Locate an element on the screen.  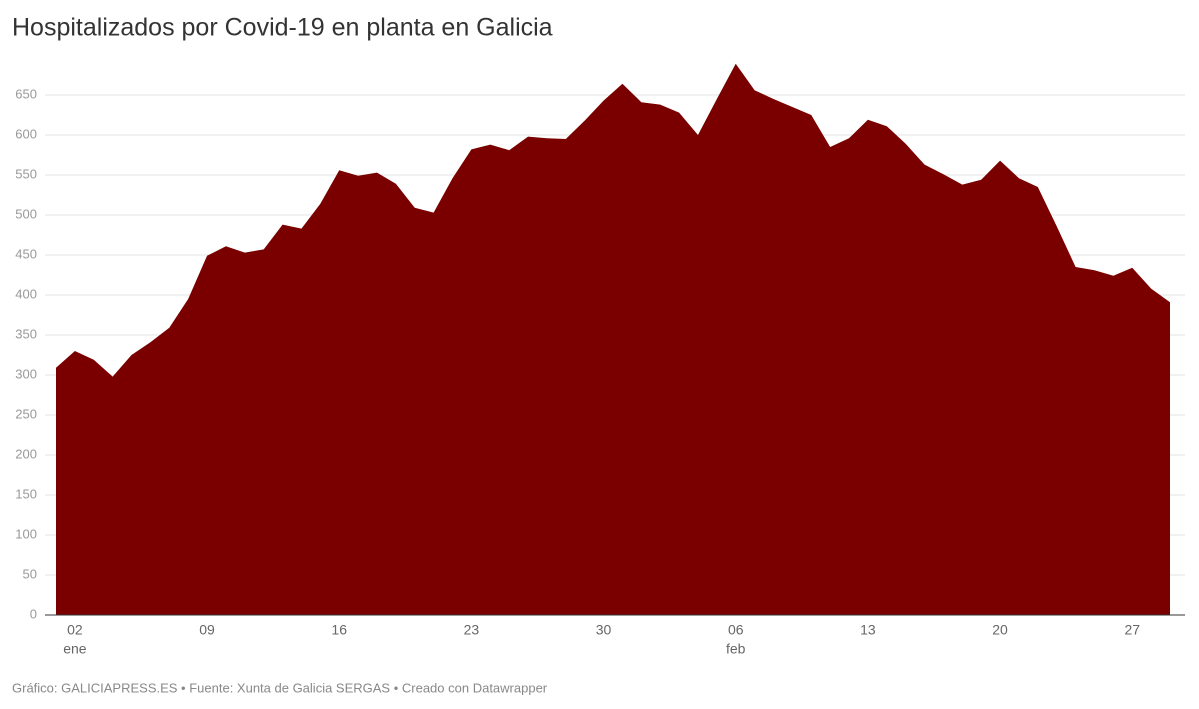
x-tick-label: 27 is located at coordinates (1132, 630).